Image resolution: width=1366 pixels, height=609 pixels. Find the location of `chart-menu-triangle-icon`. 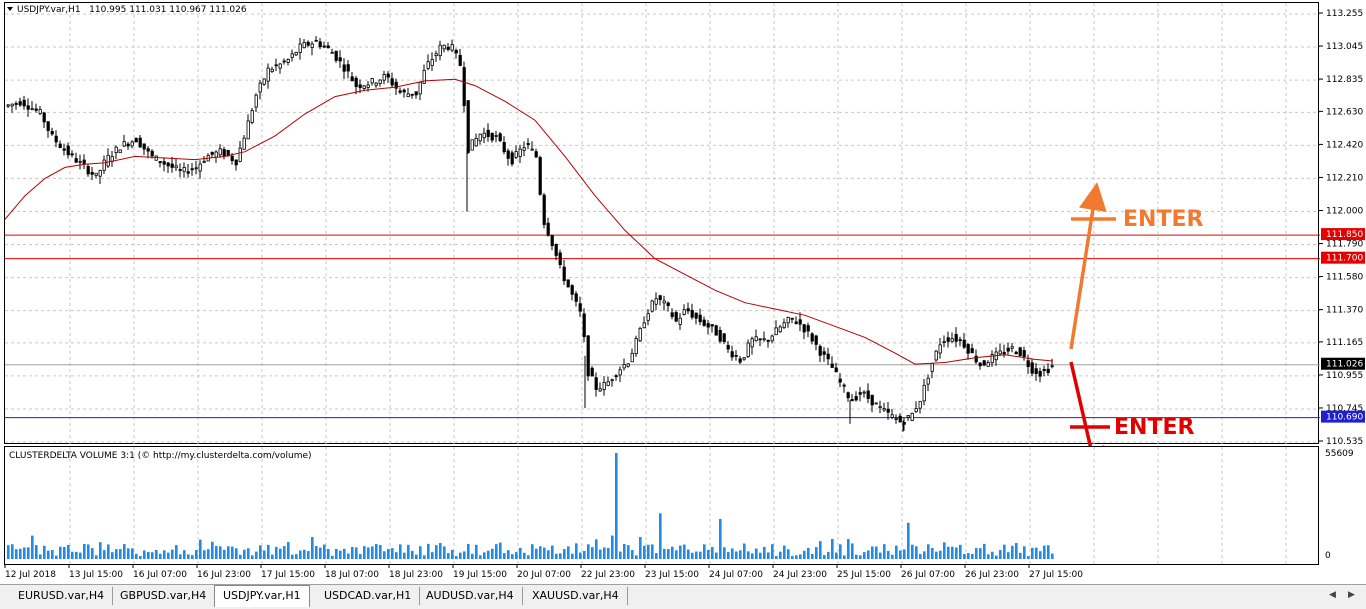

chart-menu-triangle-icon is located at coordinates (10, 9).